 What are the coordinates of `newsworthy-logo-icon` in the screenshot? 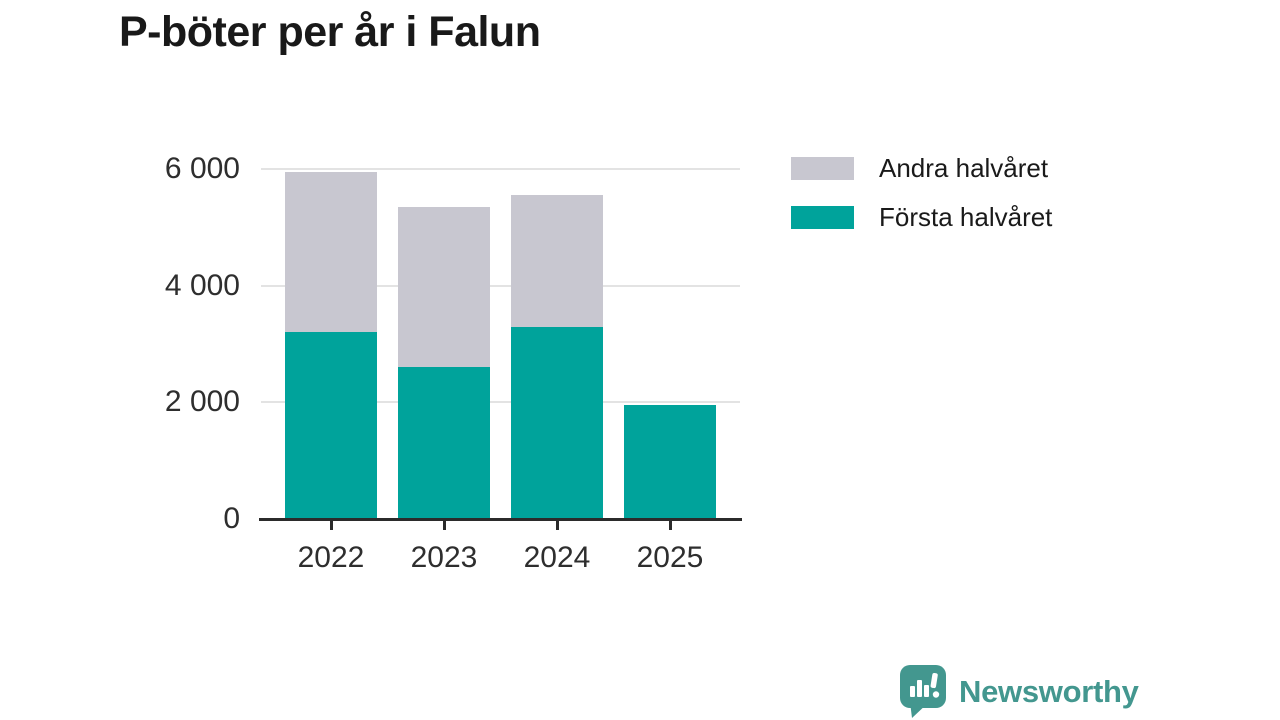 It's located at (923, 691).